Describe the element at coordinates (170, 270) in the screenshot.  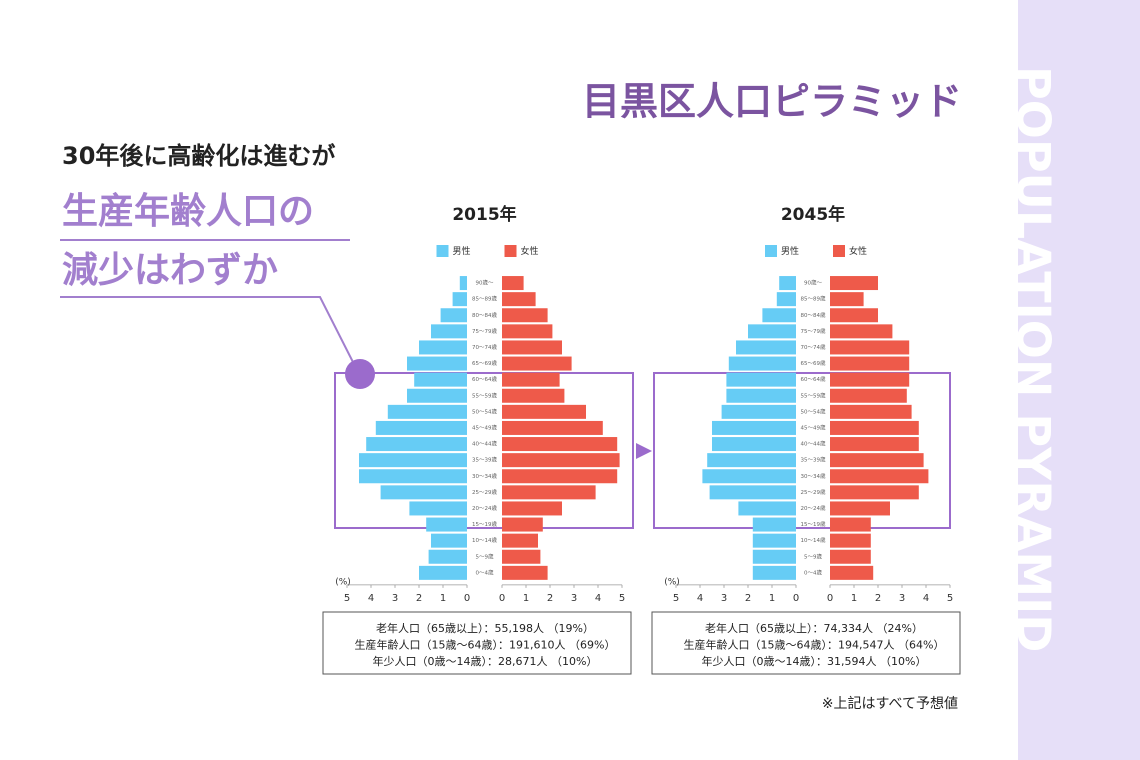
I see `highlight-line: 減少はわずか` at that location.